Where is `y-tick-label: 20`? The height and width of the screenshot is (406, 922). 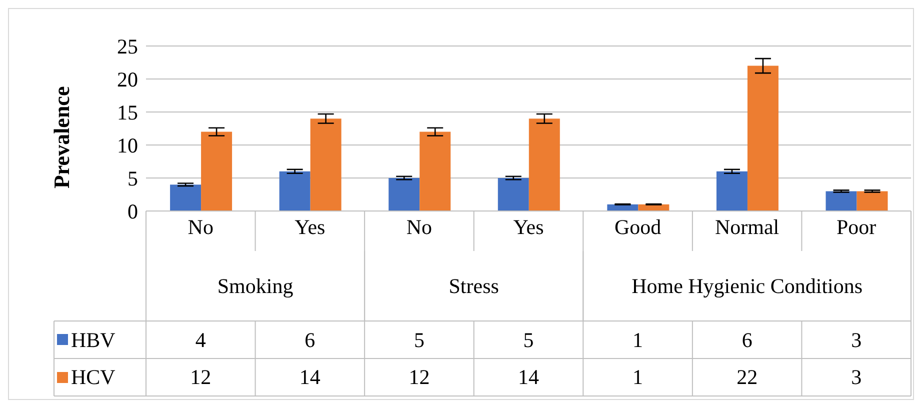 y-tick-label: 20 is located at coordinates (127, 79).